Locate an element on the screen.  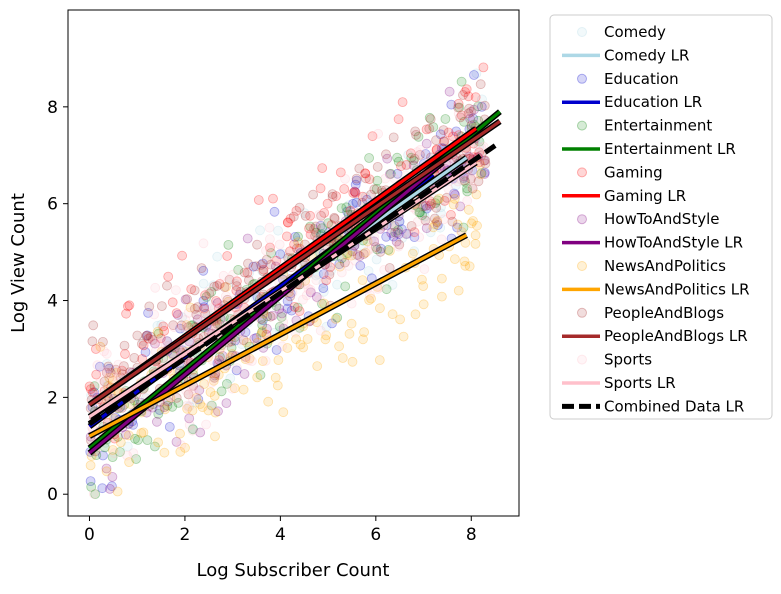
y-axis-label: Log View Count is located at coordinates (18, 263).